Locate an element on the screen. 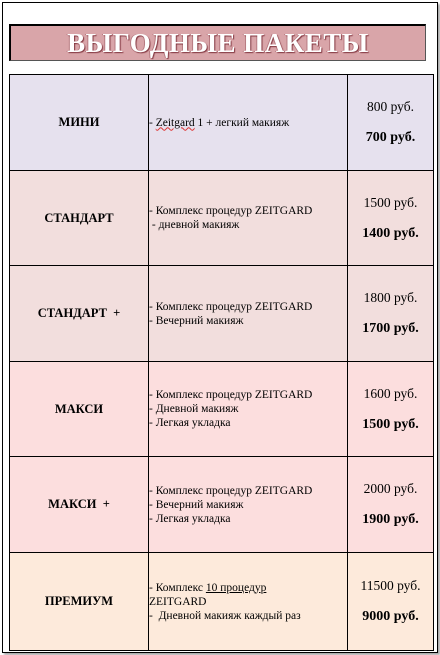  description-line: - дневной макияж is located at coordinates (194, 225).